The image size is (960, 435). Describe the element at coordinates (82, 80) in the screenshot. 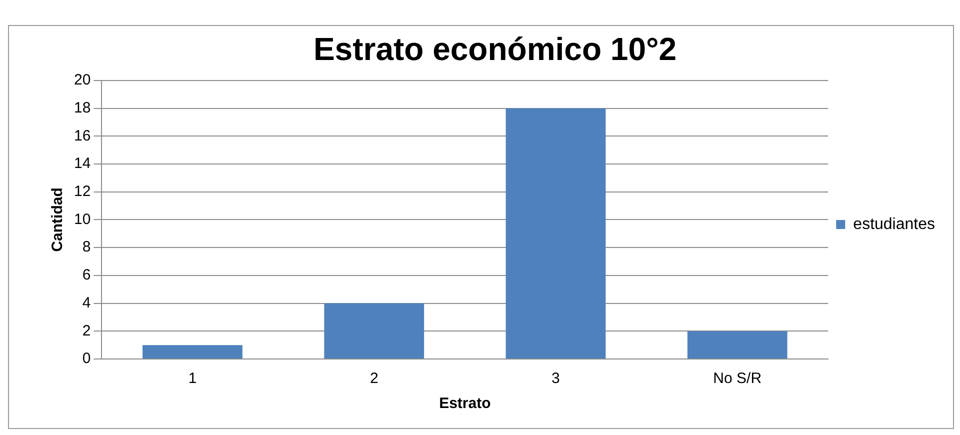

I see `y-tick-label: 20` at that location.